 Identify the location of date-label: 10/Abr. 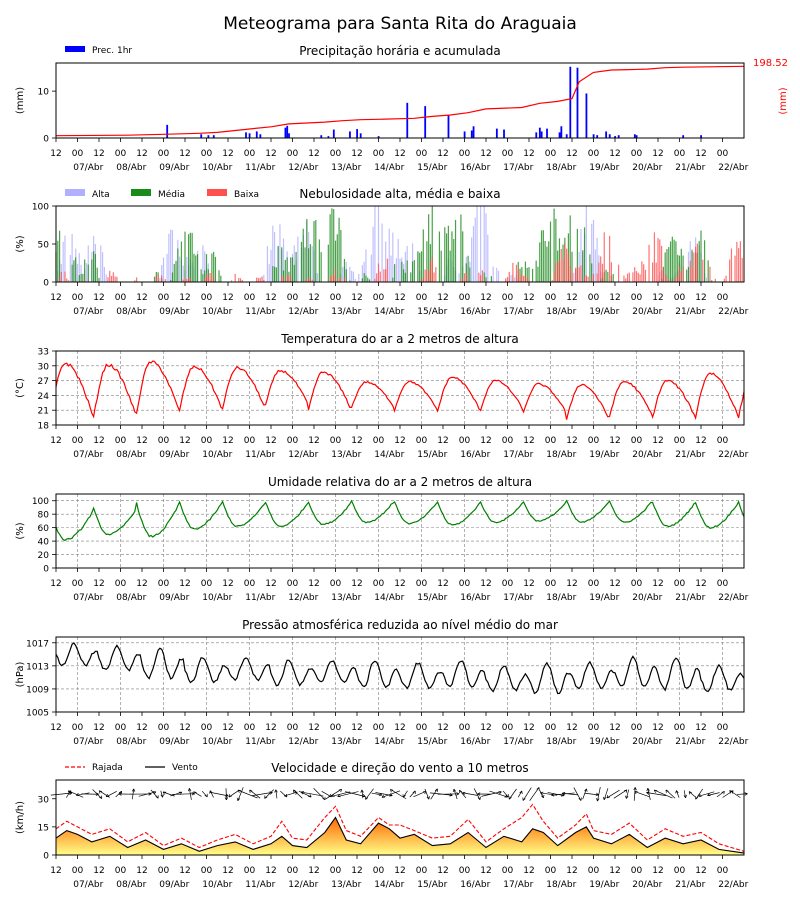
(217, 742).